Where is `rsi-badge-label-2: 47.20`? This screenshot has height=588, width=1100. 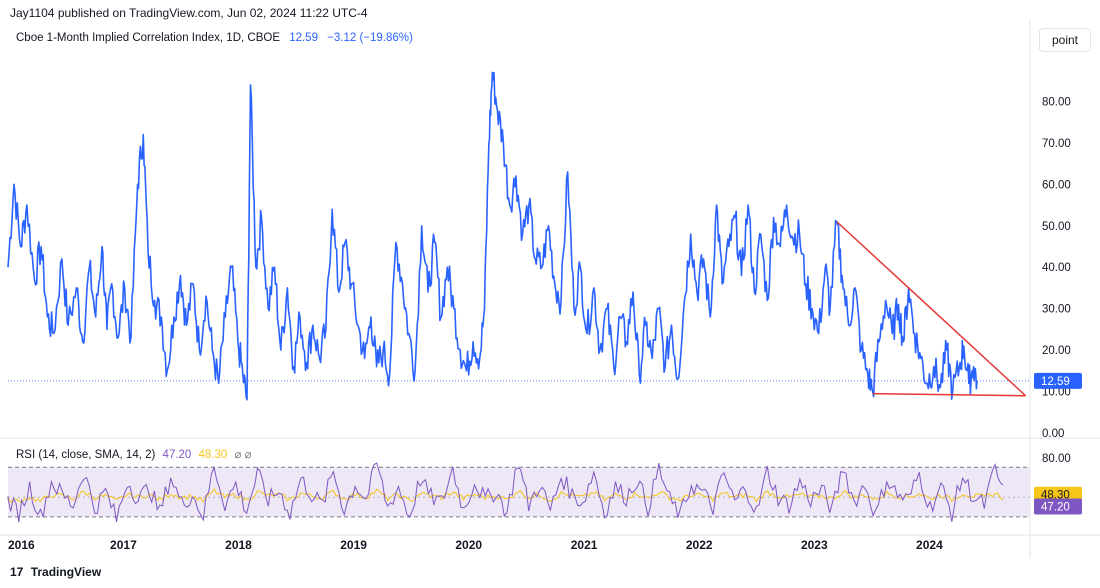 rsi-badge-label-2: 47.20 is located at coordinates (1055, 507).